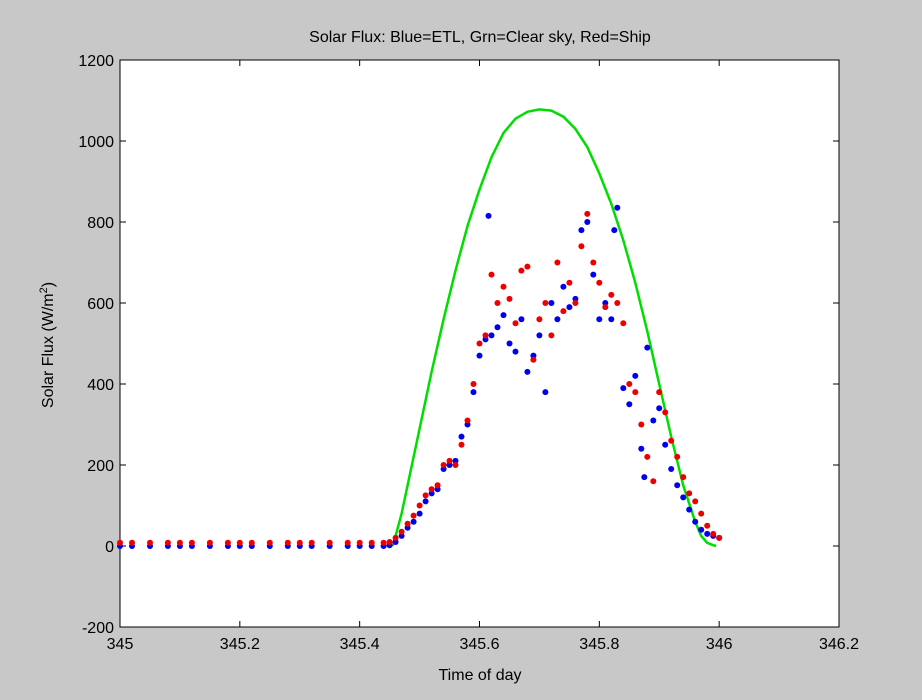  Describe the element at coordinates (719, 644) in the screenshot. I see `x-tick-label: 346` at that location.